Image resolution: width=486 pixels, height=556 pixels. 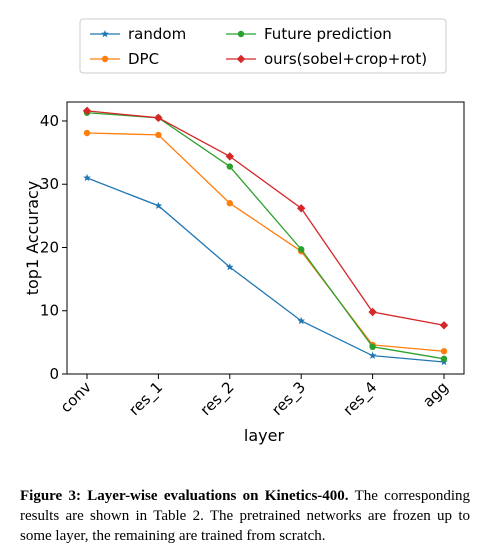 I want to click on y-axis-title: top1 Accuracy, so click(x=32, y=238).